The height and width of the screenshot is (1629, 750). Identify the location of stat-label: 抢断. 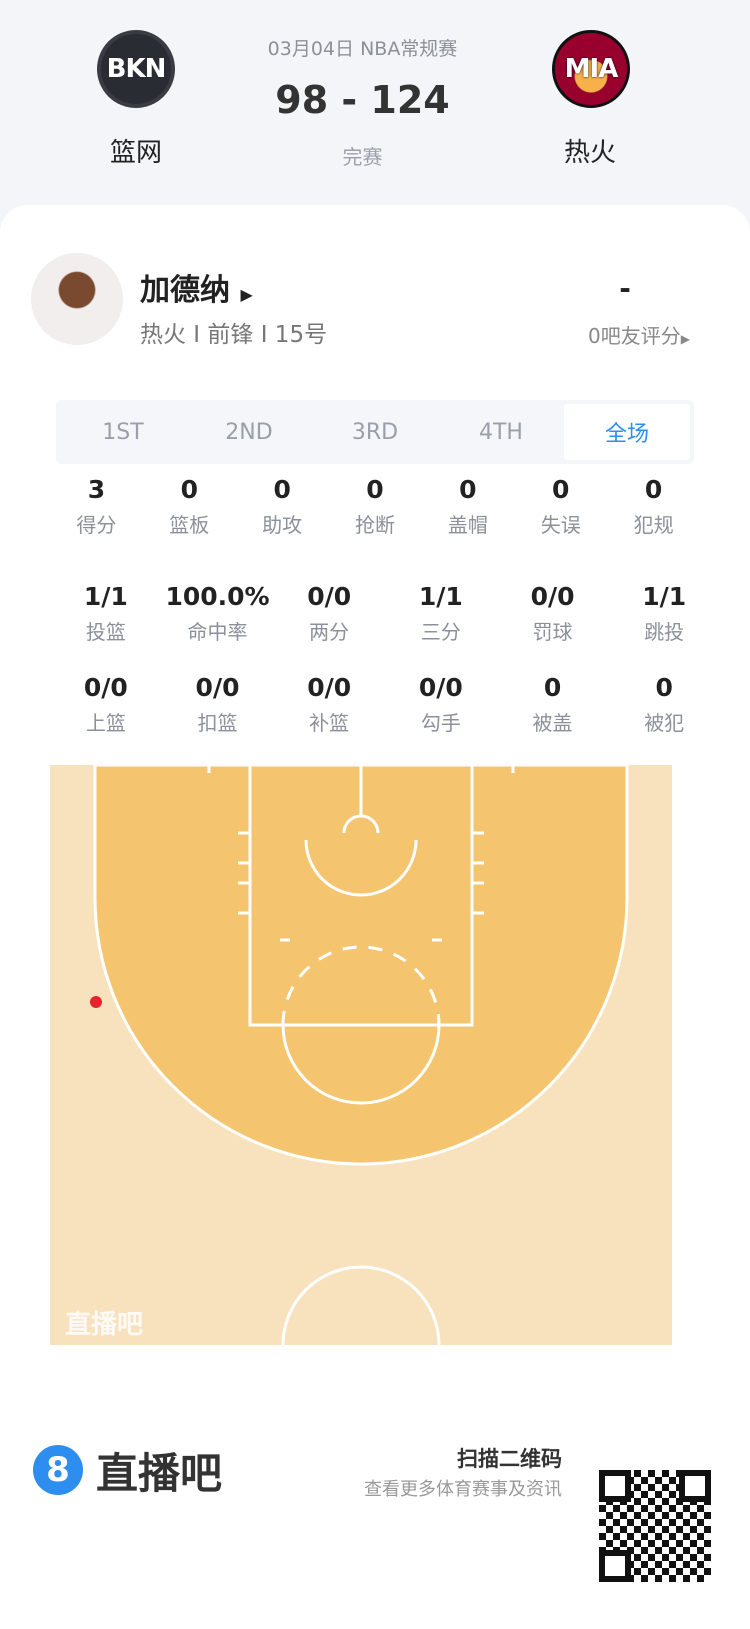
(375, 525).